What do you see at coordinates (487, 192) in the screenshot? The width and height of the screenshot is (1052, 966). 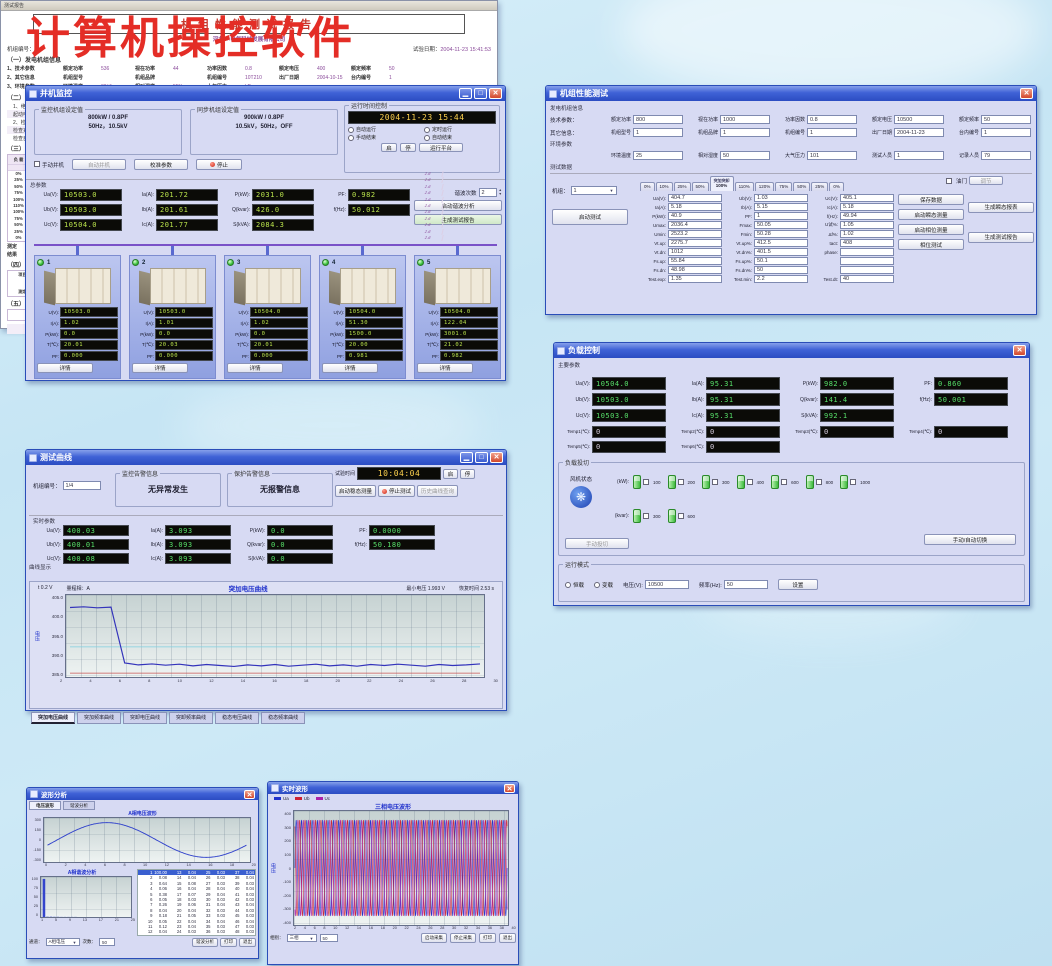 I see `harmonic-order-input: 2` at bounding box center [487, 192].